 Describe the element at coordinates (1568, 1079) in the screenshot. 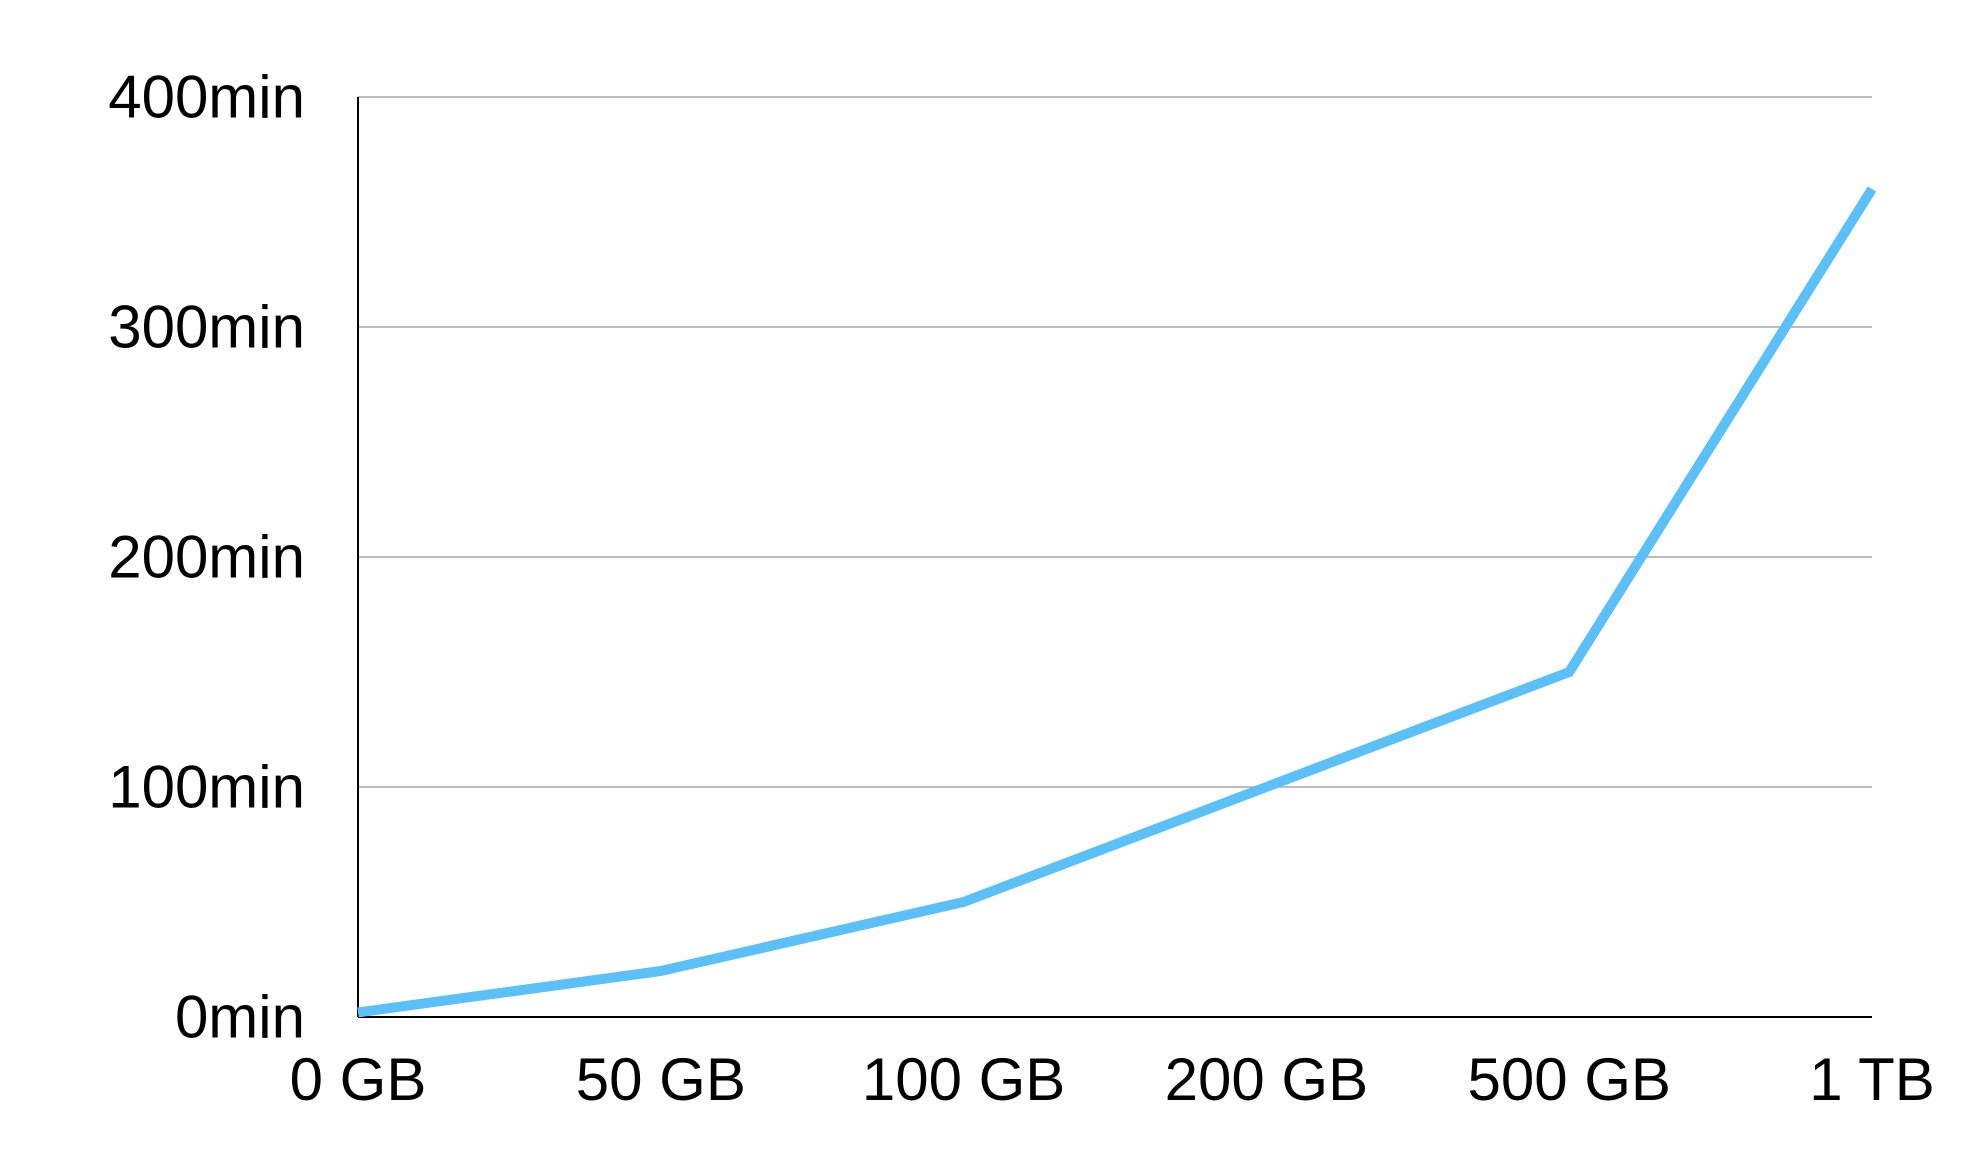

I see `x-tick-label: 500 GB` at that location.